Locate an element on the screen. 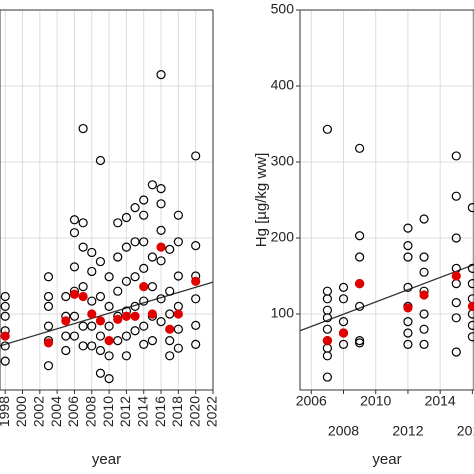  x-tick-label: 2016 is located at coordinates (160, 411).